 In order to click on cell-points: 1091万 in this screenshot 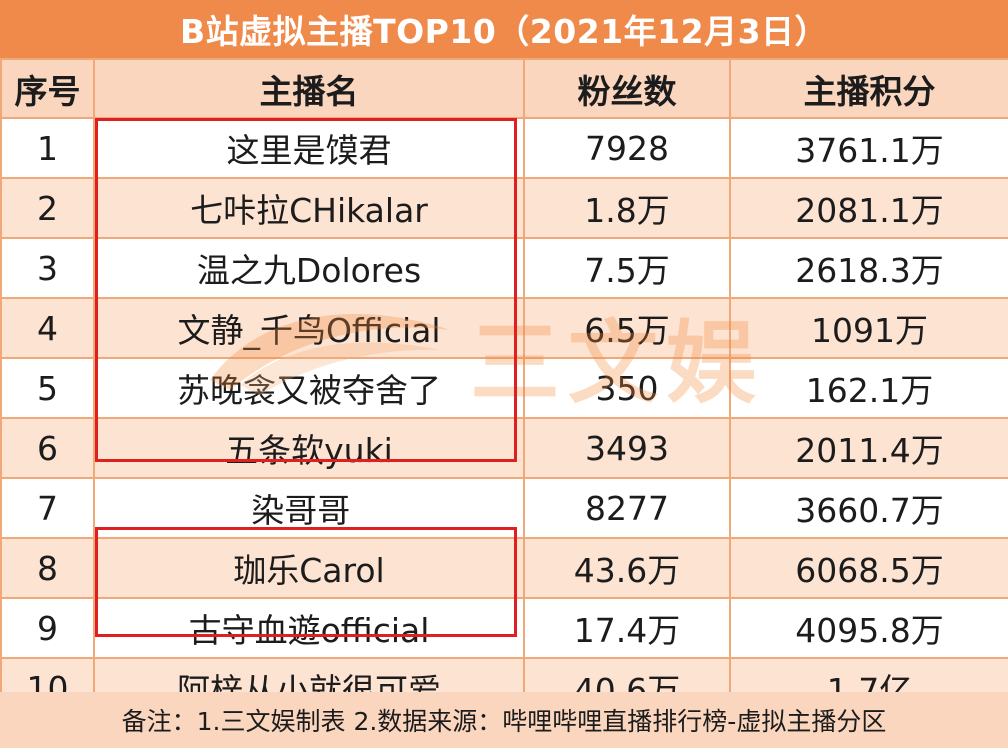, I will do `click(868, 328)`.